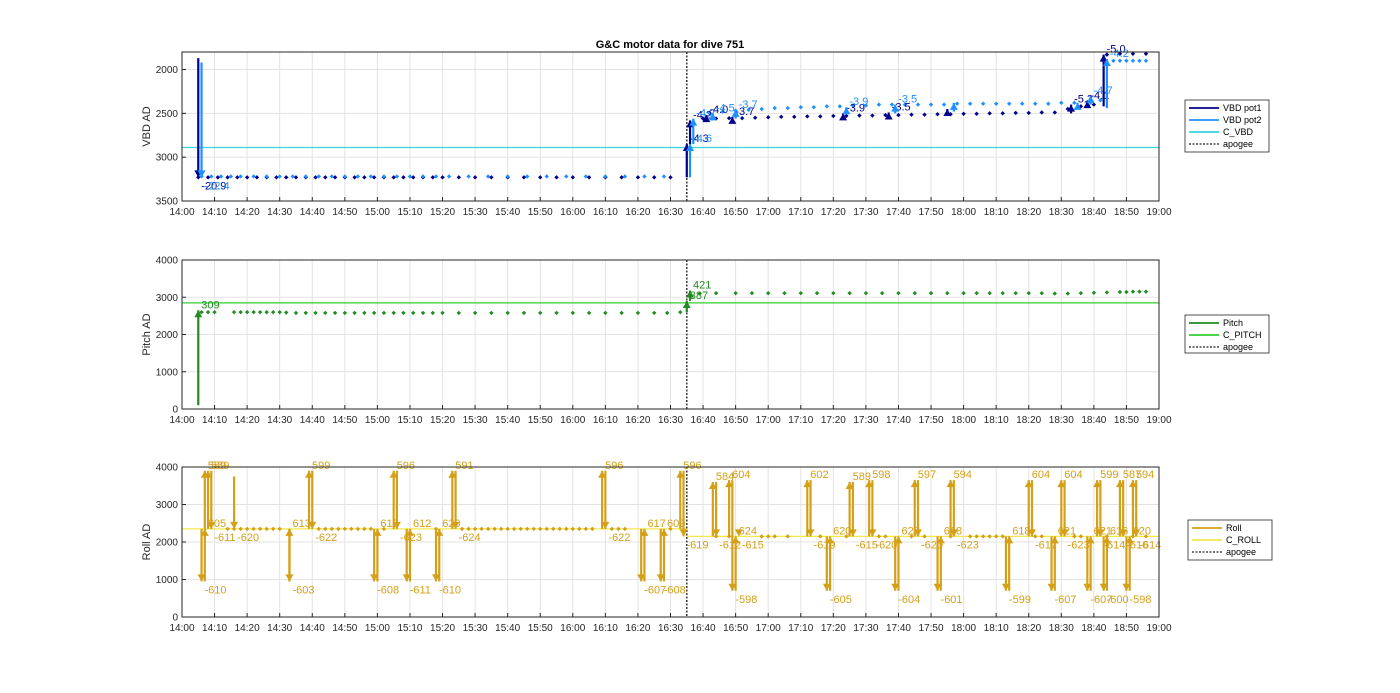  I want to click on x-tick-label: 18:10, so click(996, 420).